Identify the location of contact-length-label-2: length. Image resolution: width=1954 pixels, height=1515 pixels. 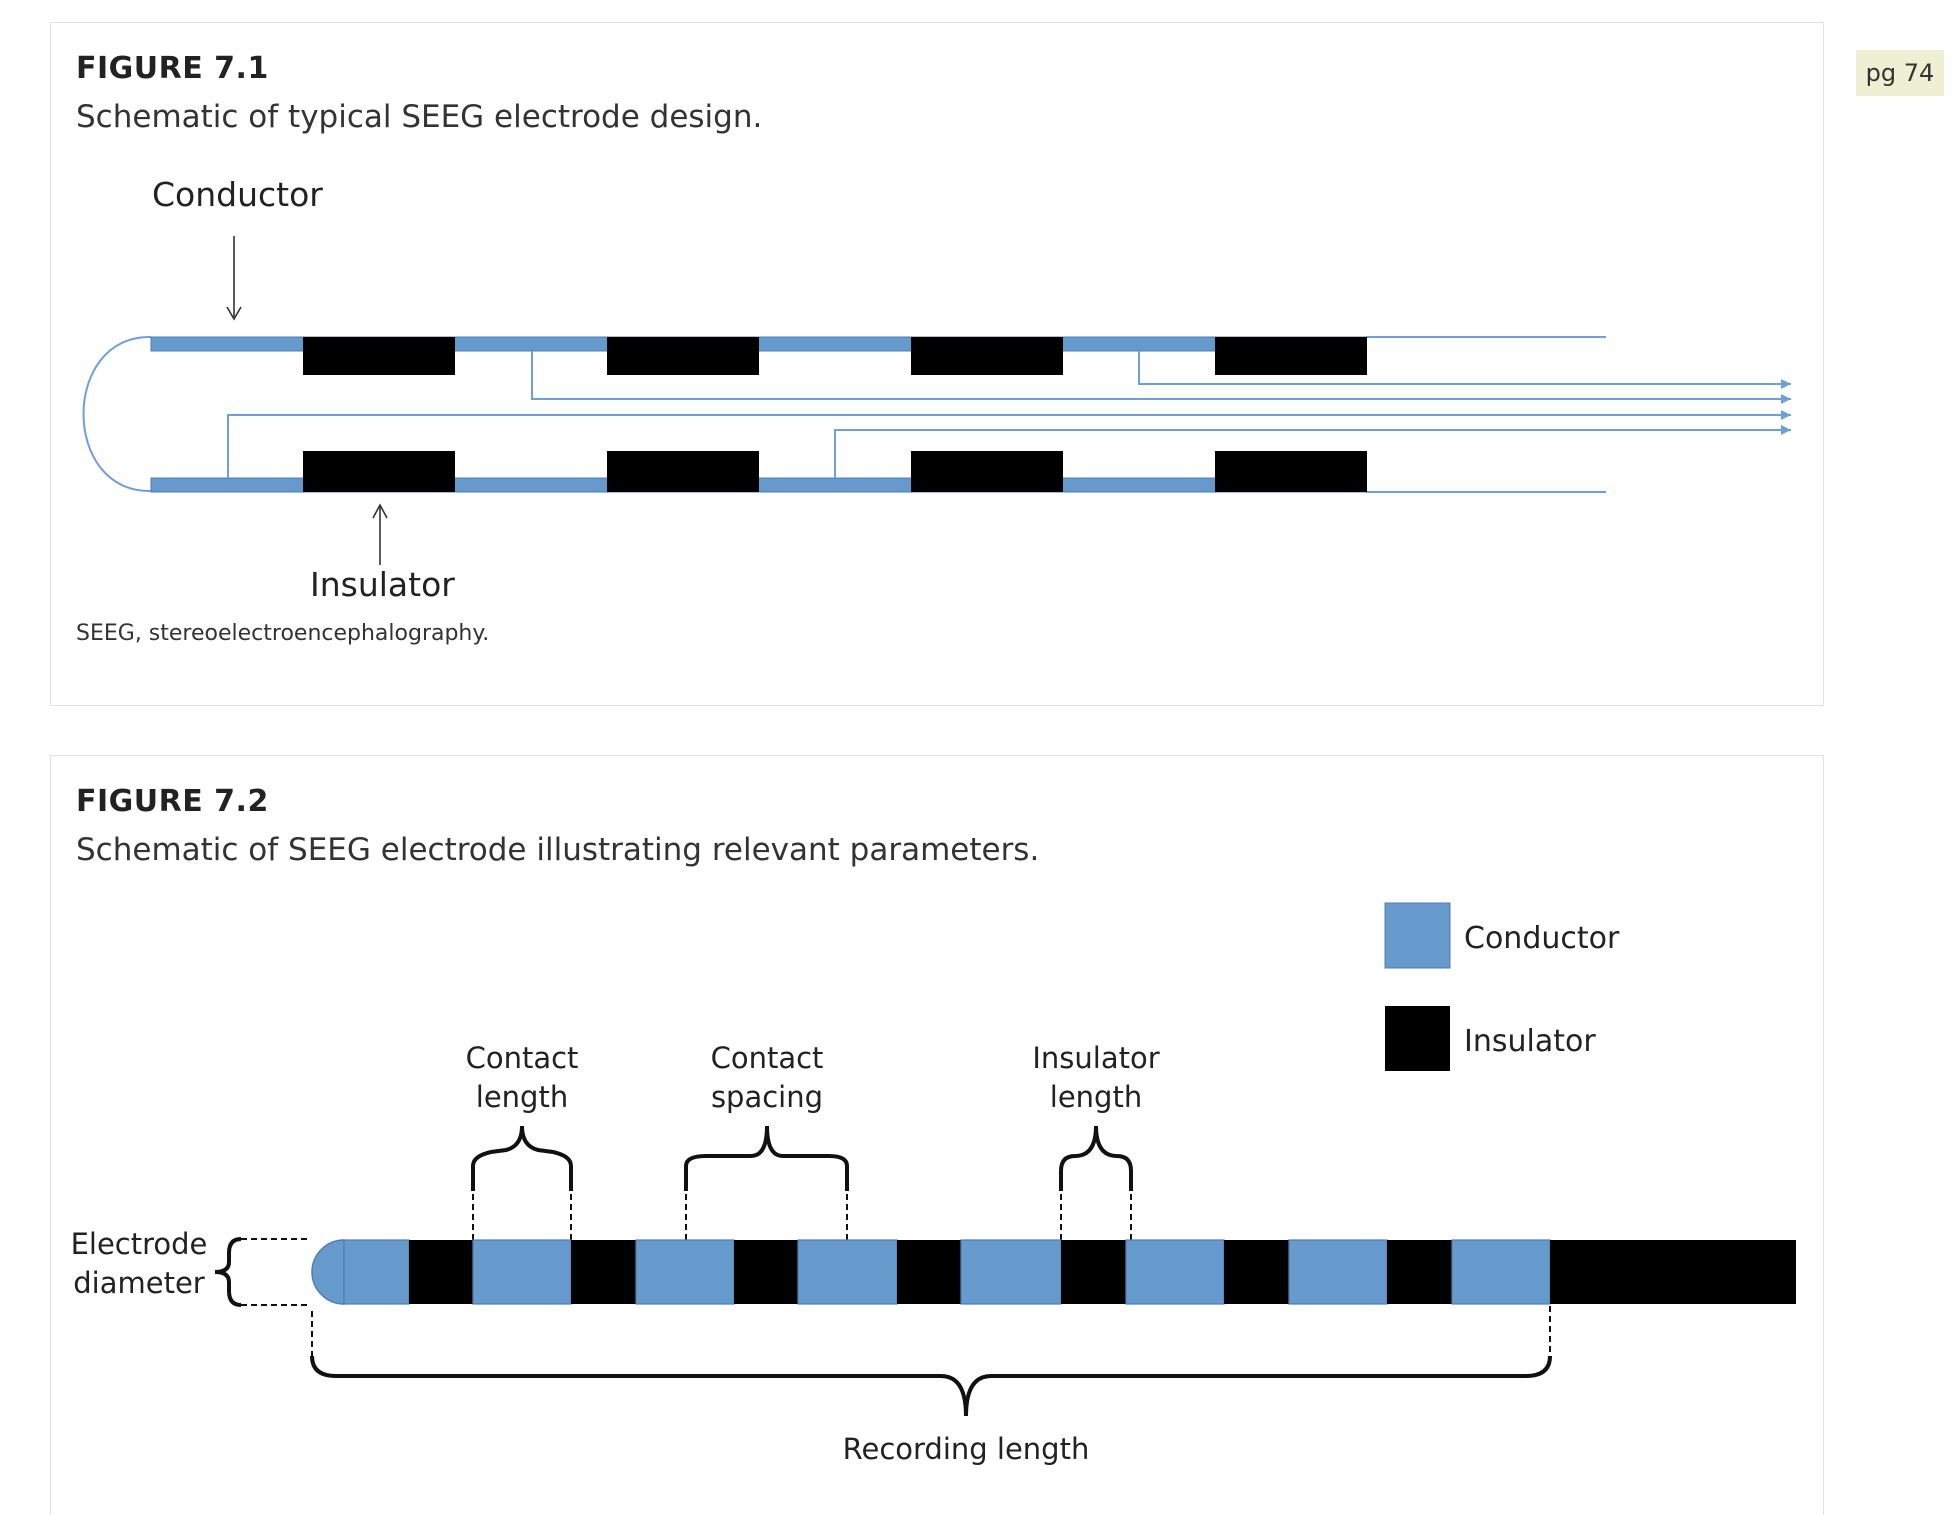
(522, 1097).